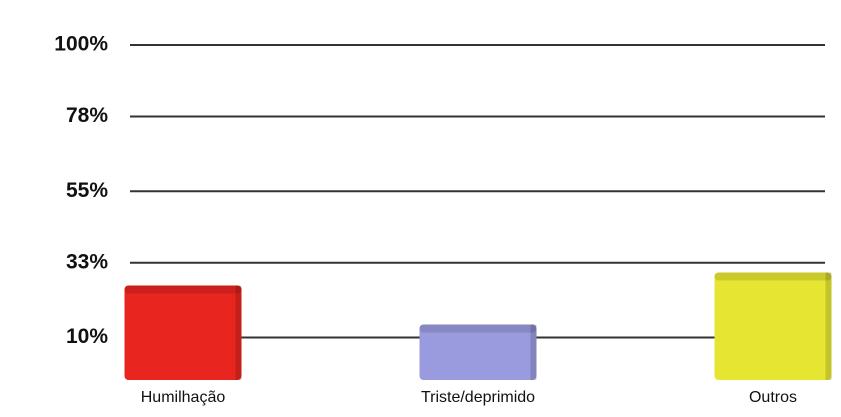  Describe the element at coordinates (87, 336) in the screenshot. I see `y-tick-label: 10%` at that location.